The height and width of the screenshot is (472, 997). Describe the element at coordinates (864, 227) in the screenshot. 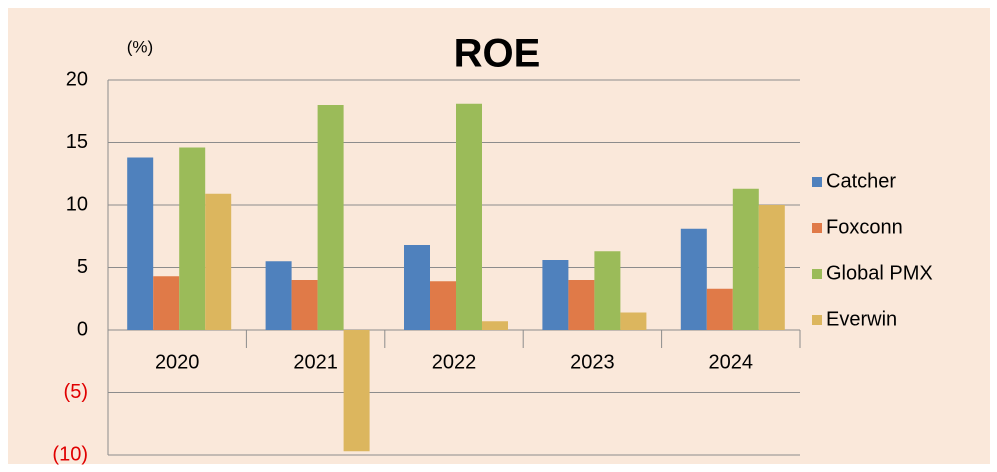

I see `legend-label: Foxconn` at that location.